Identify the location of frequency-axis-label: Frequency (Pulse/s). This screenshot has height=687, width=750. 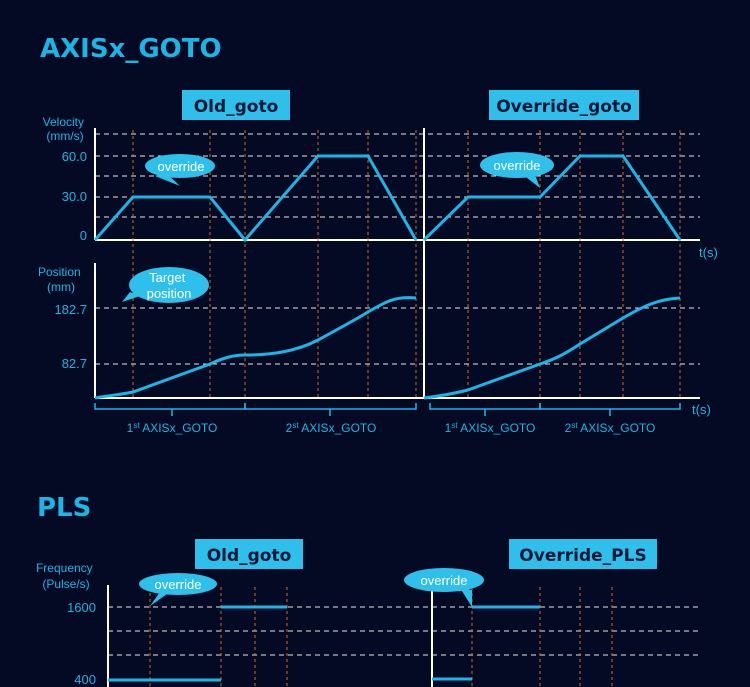
(66, 576).